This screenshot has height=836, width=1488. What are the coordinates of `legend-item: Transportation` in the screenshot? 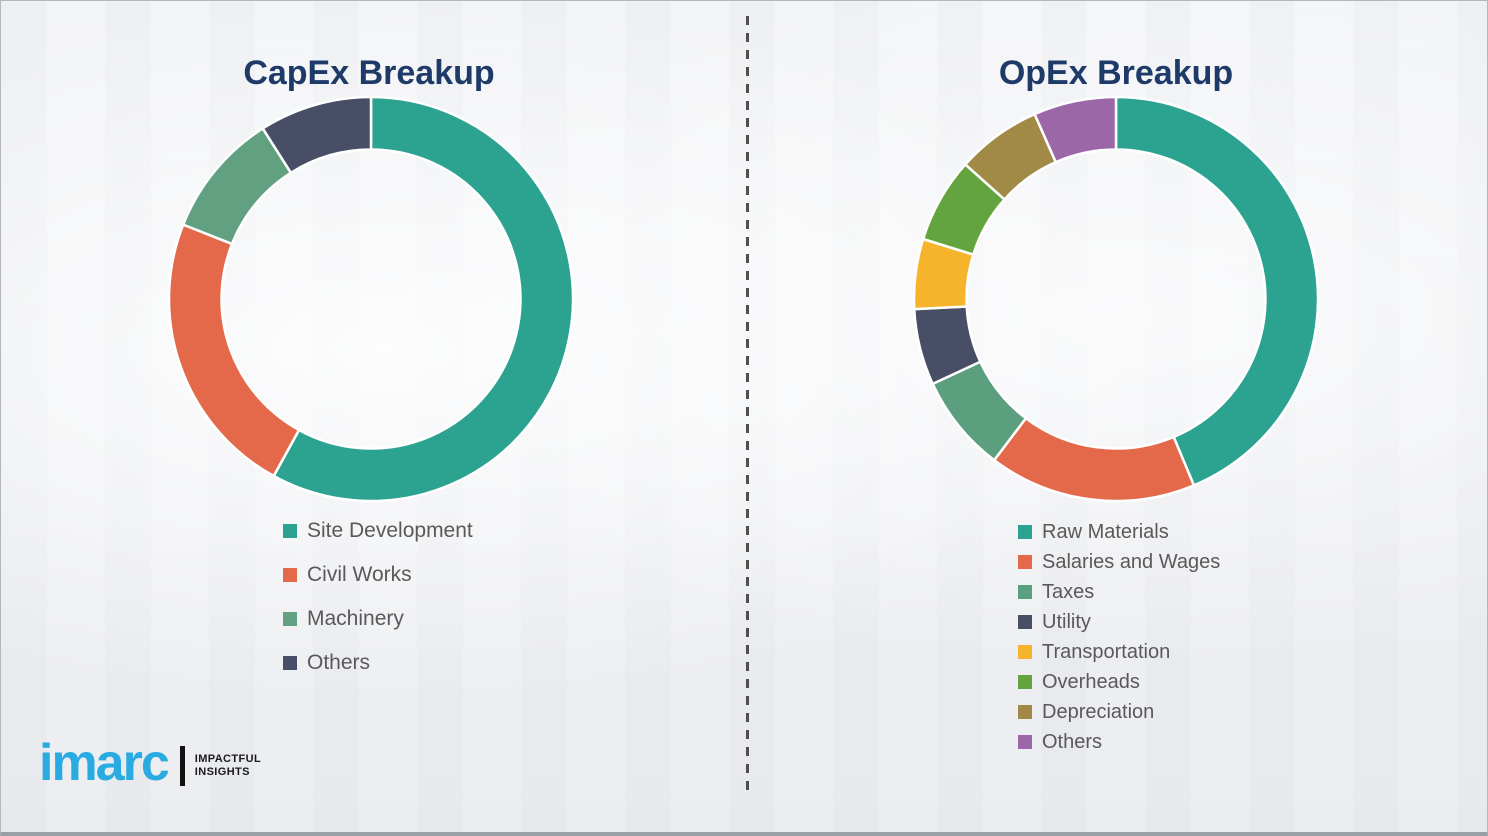 It's located at (1119, 652).